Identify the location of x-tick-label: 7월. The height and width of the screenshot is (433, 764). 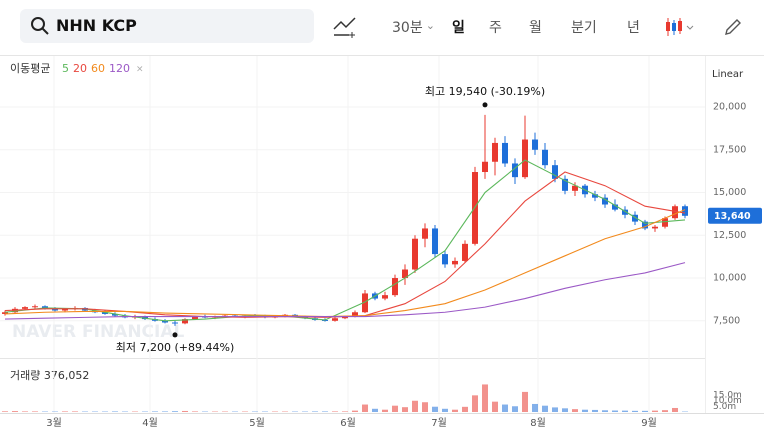
(439, 423).